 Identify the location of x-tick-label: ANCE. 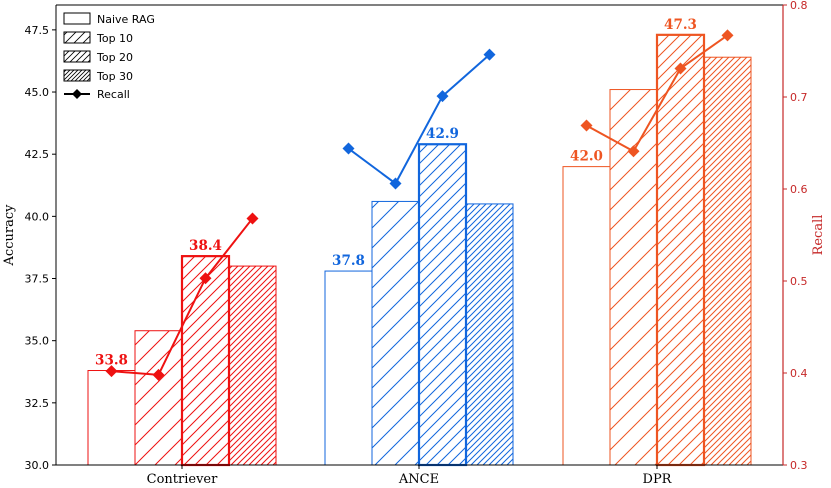
(418, 479).